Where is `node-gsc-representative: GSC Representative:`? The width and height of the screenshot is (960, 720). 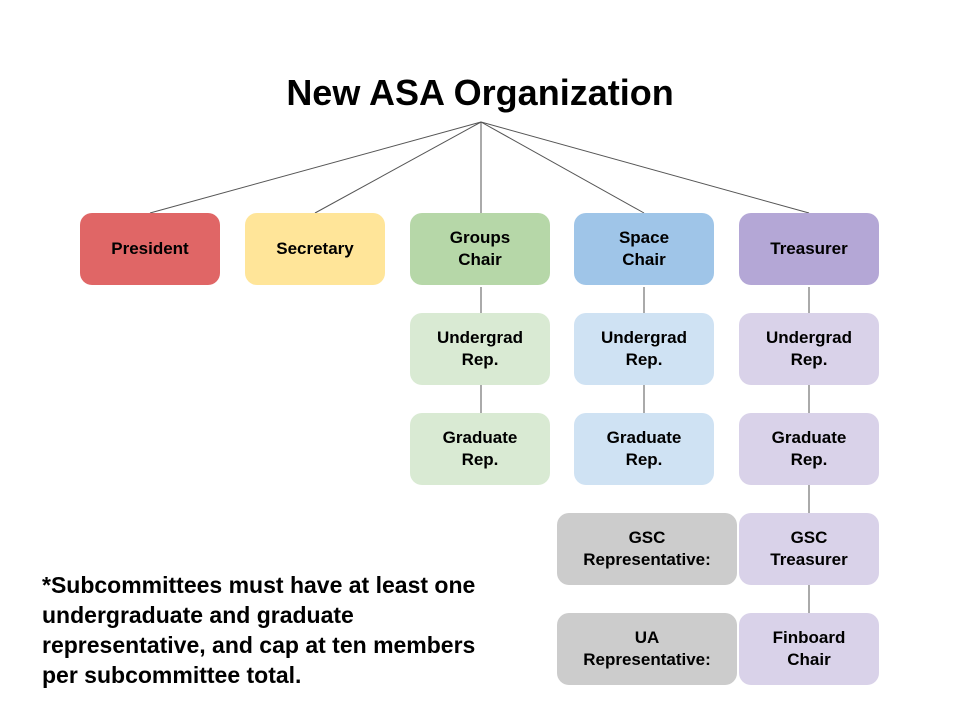
node-gsc-representative: GSC Representative: is located at coordinates (647, 549).